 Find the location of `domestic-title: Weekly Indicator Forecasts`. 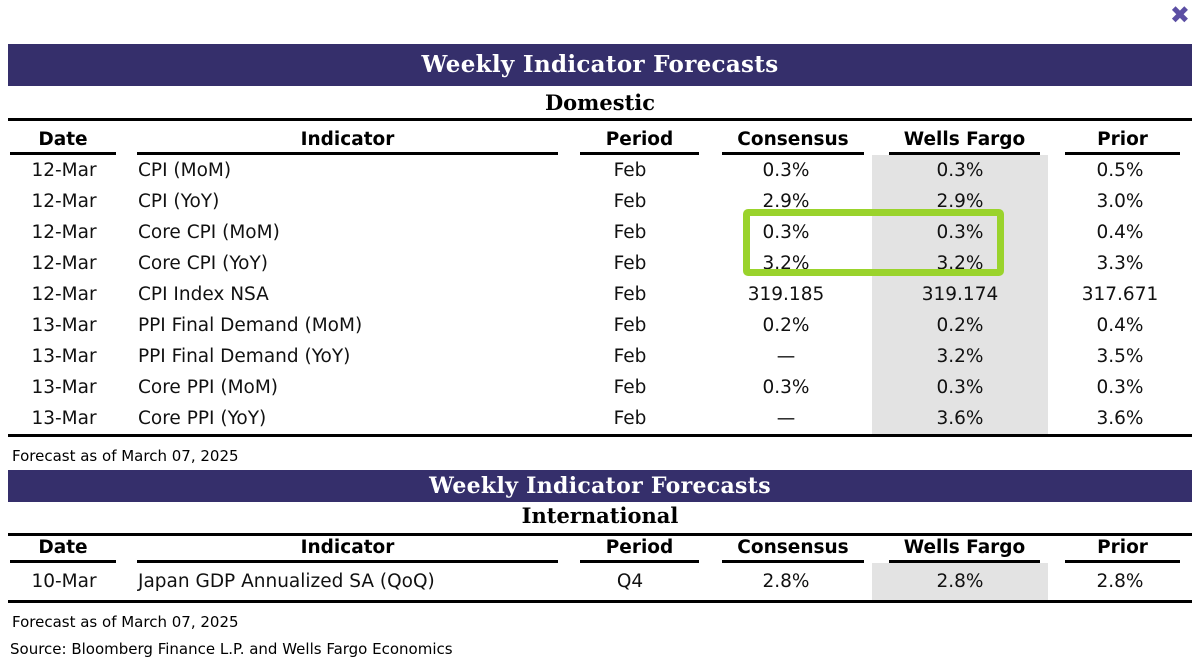

domestic-title: Weekly Indicator Forecasts is located at coordinates (600, 64).